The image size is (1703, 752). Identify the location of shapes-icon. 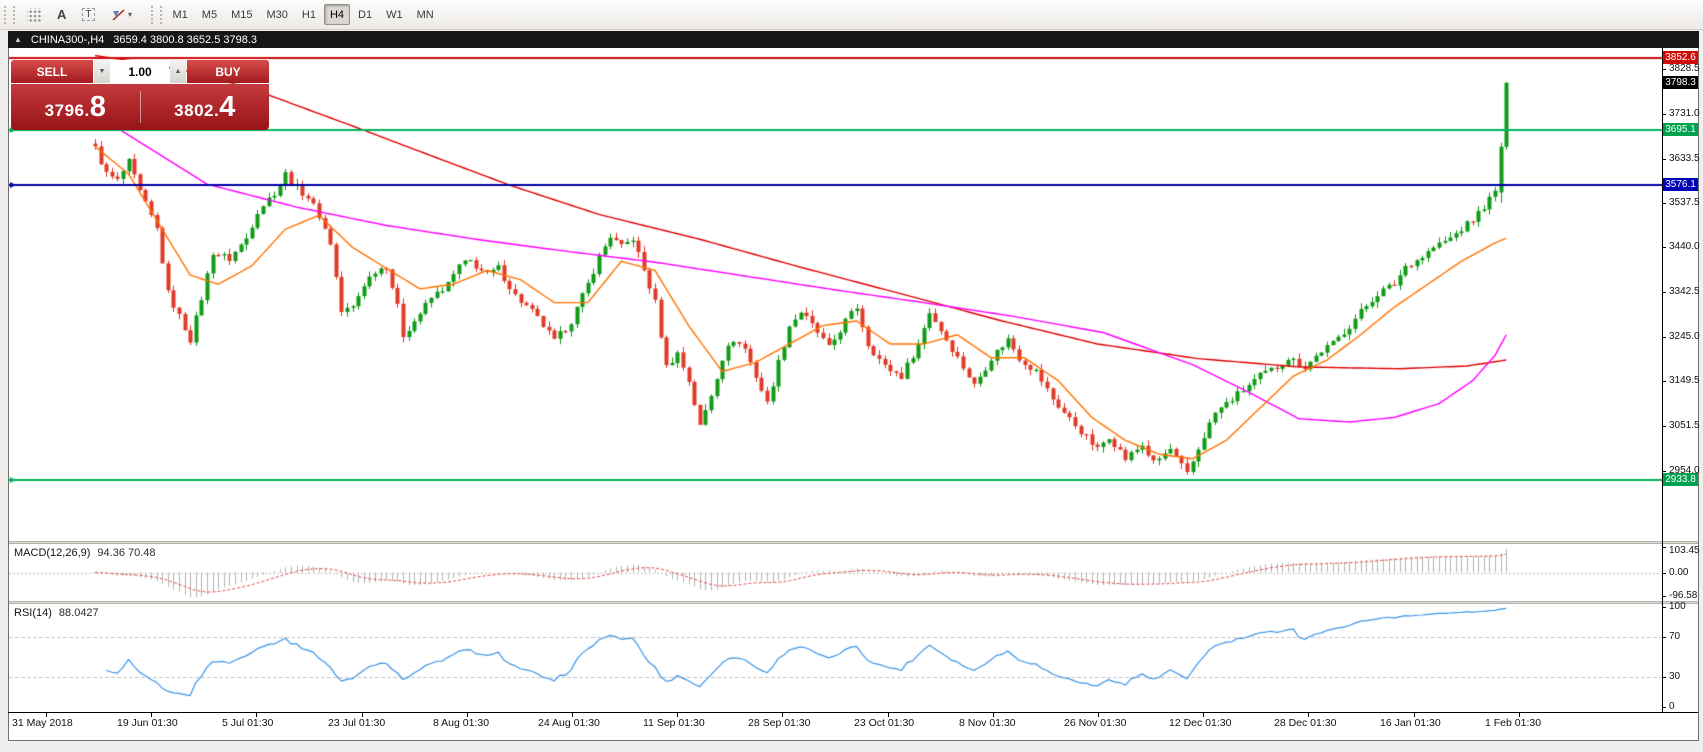
(118, 14).